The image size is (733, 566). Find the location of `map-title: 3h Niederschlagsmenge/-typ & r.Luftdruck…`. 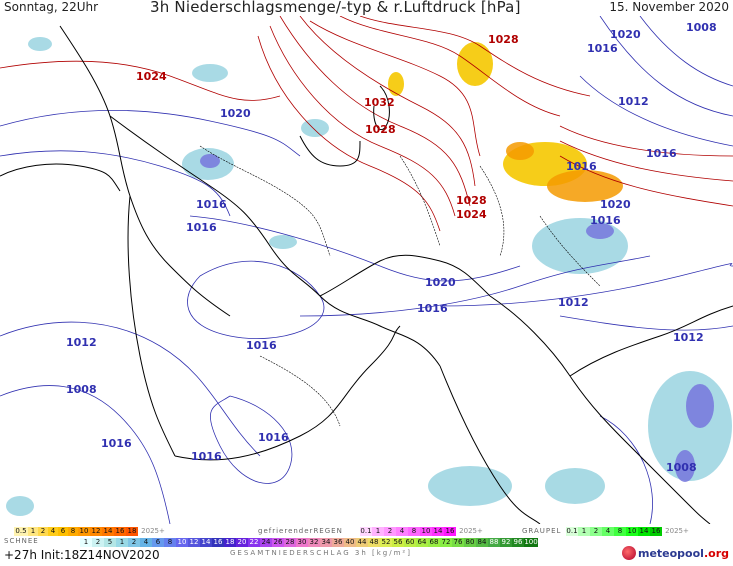

map-title: 3h Niederschlagsmenge/-typ & r.Luftdruck… is located at coordinates (335, 8).